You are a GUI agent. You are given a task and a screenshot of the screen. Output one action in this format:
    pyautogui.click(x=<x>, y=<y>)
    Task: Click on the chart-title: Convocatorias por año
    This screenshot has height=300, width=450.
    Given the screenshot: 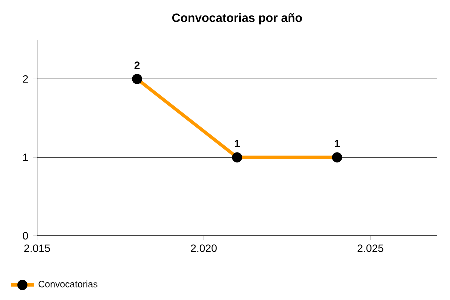 What is the action you would take?
    pyautogui.click(x=237, y=19)
    